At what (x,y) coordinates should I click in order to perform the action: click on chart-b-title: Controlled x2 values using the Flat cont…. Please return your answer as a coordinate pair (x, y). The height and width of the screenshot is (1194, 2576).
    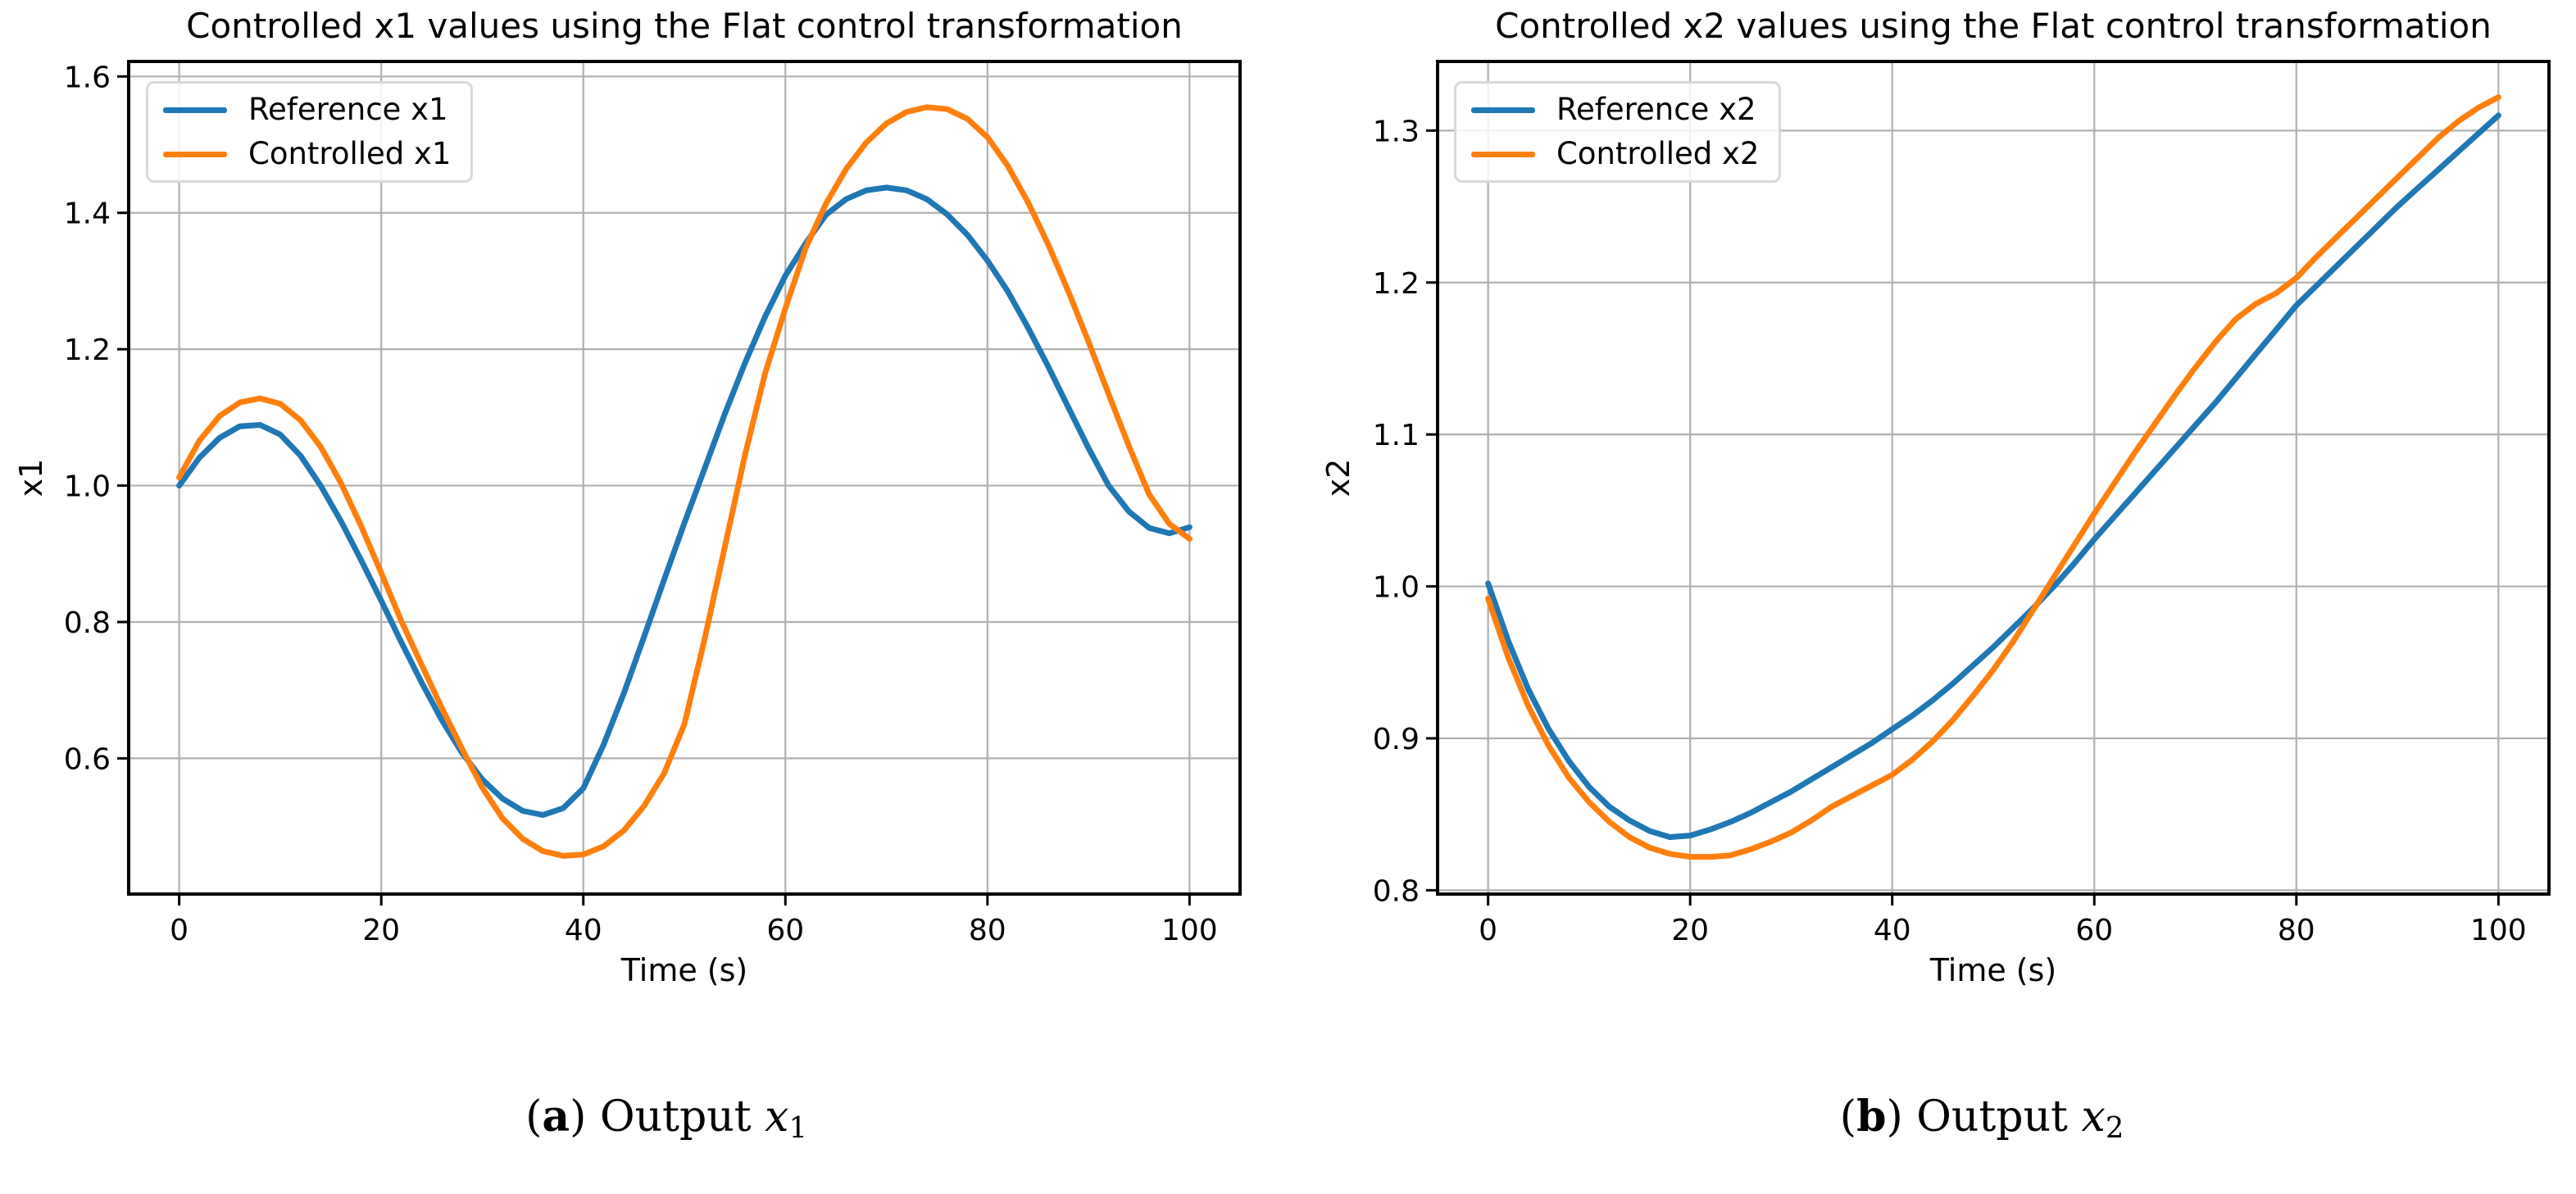
    Looking at the image, I should click on (1993, 26).